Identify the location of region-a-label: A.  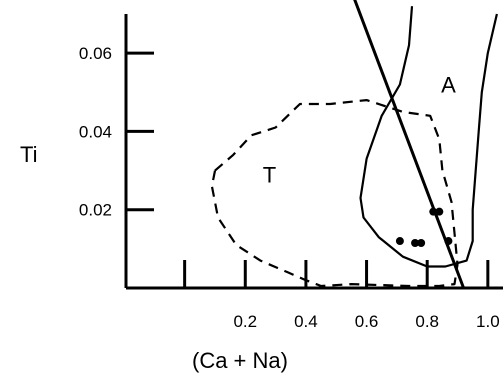
(448, 84).